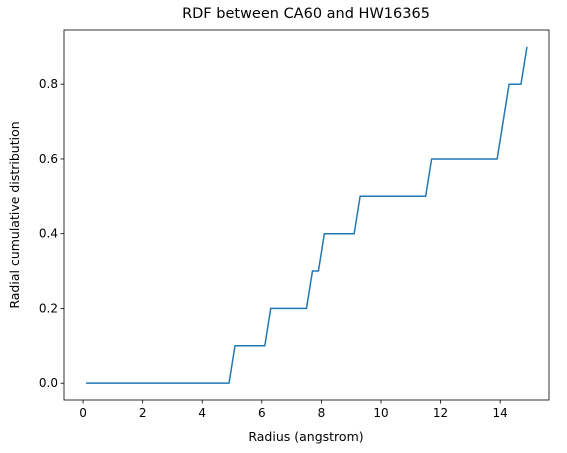 The width and height of the screenshot is (567, 453). What do you see at coordinates (306, 14) in the screenshot?
I see `chart-title: RDF between CA60 and HW16365` at bounding box center [306, 14].